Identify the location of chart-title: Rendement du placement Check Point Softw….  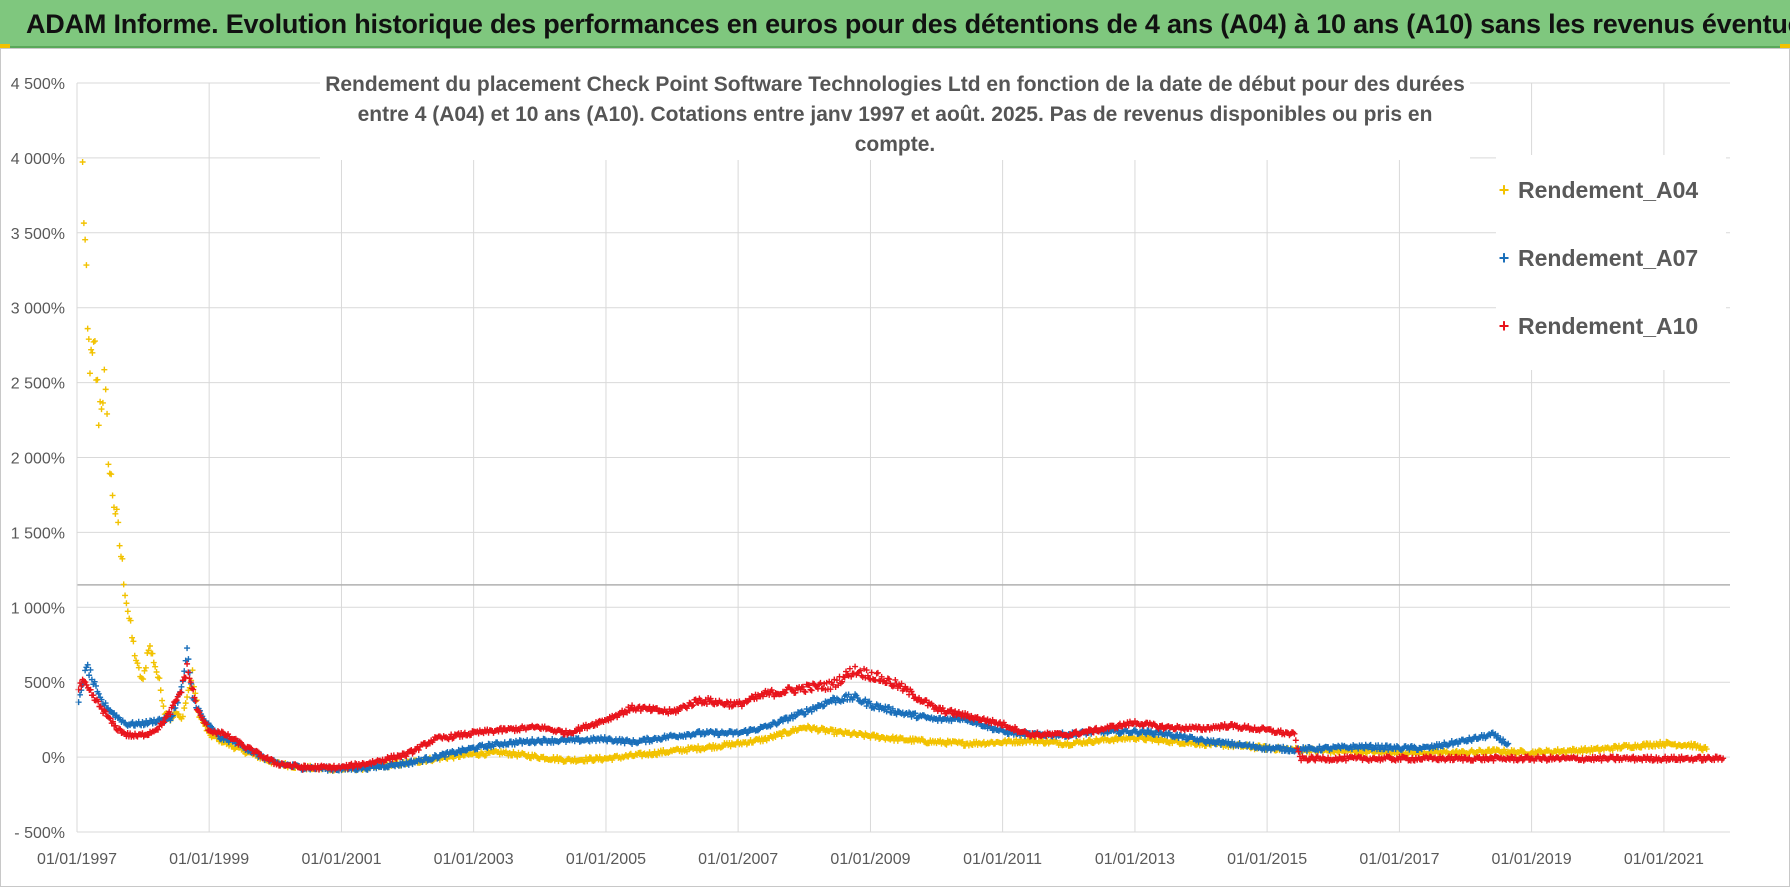
(895, 115).